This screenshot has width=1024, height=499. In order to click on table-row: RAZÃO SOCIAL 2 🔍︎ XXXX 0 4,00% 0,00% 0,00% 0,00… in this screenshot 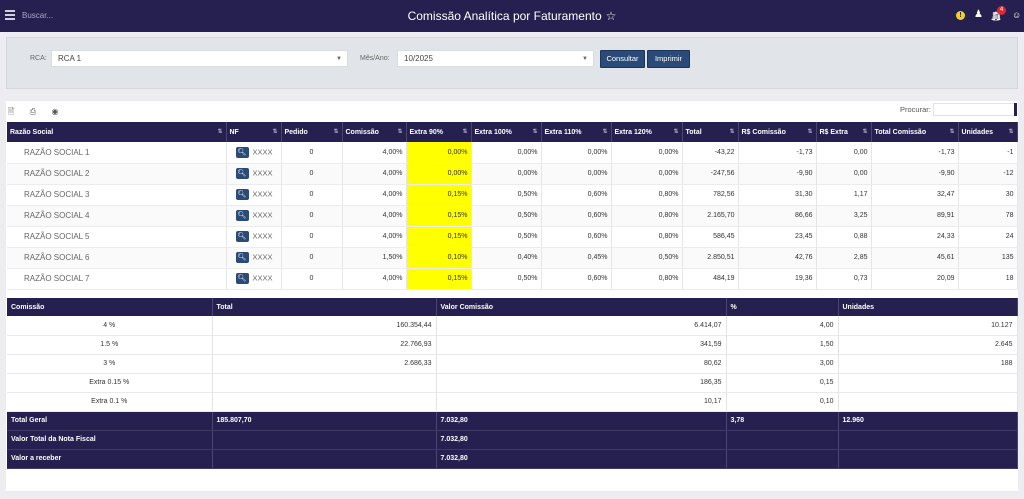, I will do `click(512, 174)`.